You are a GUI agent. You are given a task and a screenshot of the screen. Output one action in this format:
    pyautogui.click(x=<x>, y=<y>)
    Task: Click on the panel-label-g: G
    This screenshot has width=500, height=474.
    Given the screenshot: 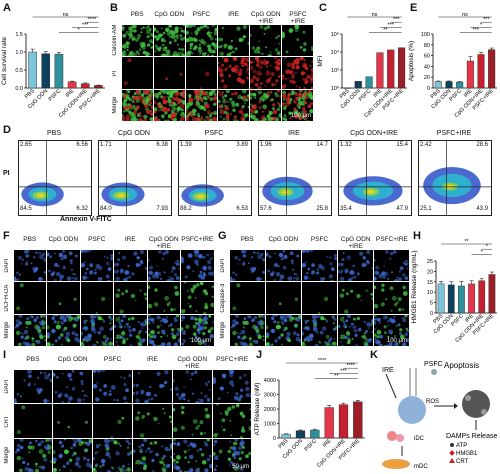 What is the action you would take?
    pyautogui.click(x=222, y=236)
    